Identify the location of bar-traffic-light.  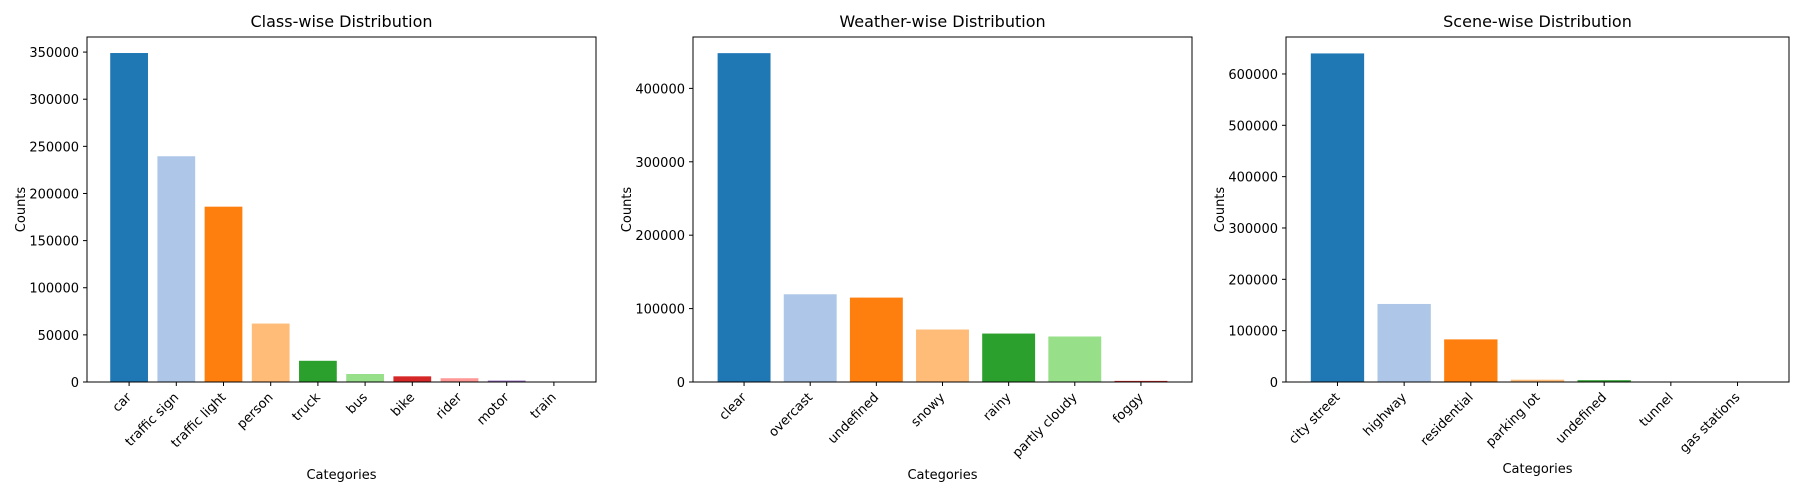
(223, 294).